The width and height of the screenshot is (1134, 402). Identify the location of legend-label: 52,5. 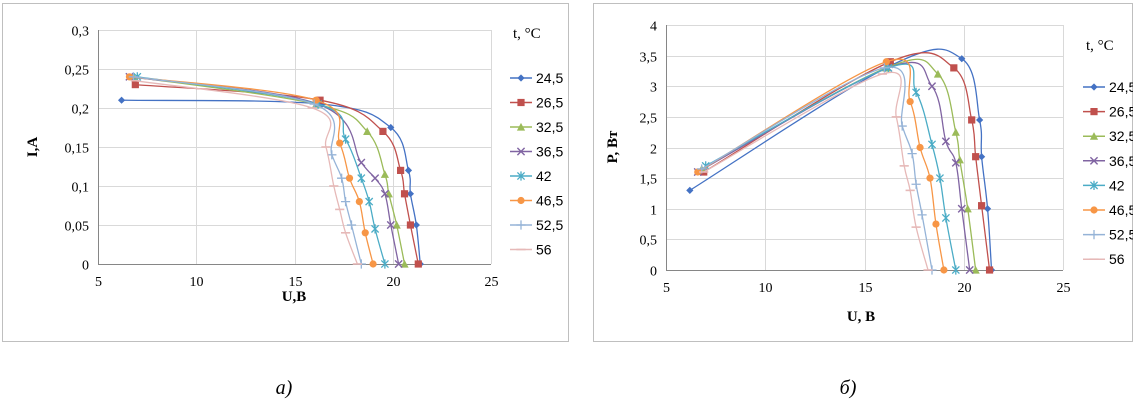
(1121, 235).